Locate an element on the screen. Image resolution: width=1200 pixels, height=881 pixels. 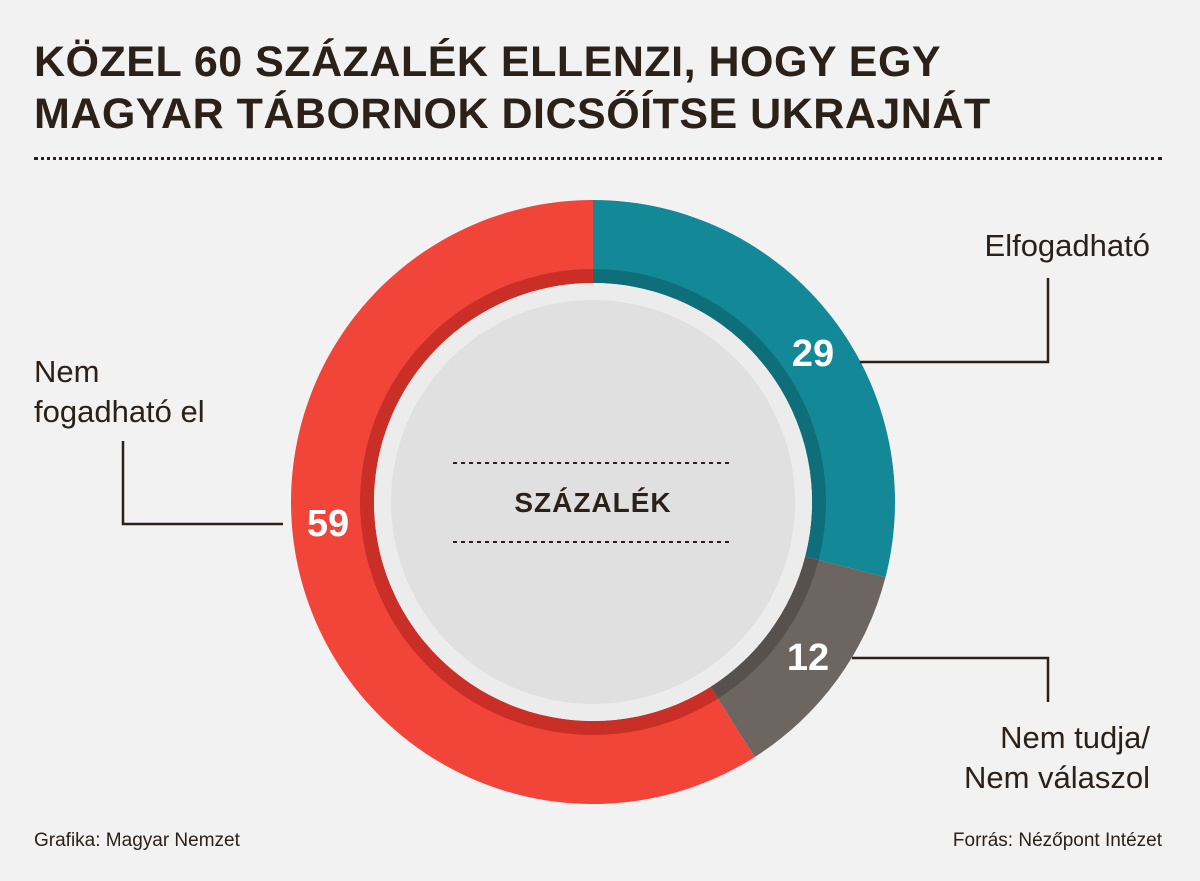
footer-credit: Grafika: Magyar Nemzet is located at coordinates (137, 840).